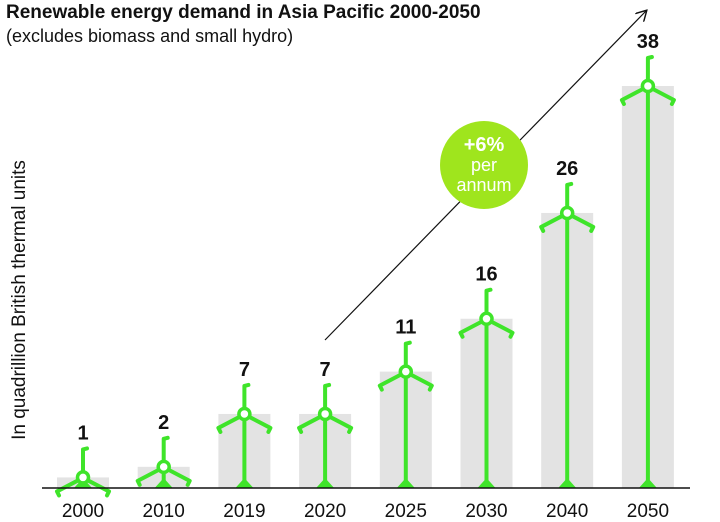 The image size is (720, 522). What do you see at coordinates (164, 511) in the screenshot?
I see `x-tick-label: 2010` at bounding box center [164, 511].